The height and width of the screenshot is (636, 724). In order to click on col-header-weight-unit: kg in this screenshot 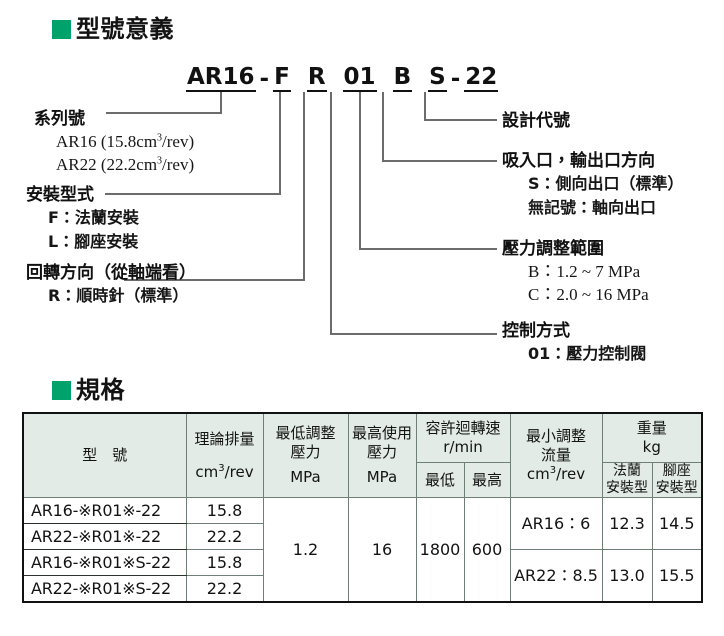, I will do `click(651, 447)`.